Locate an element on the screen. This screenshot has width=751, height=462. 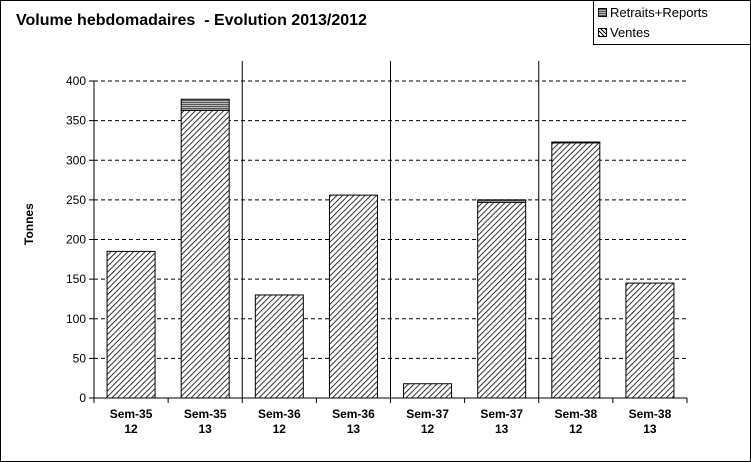
y-tick-label: 150 is located at coordinates (76, 279).